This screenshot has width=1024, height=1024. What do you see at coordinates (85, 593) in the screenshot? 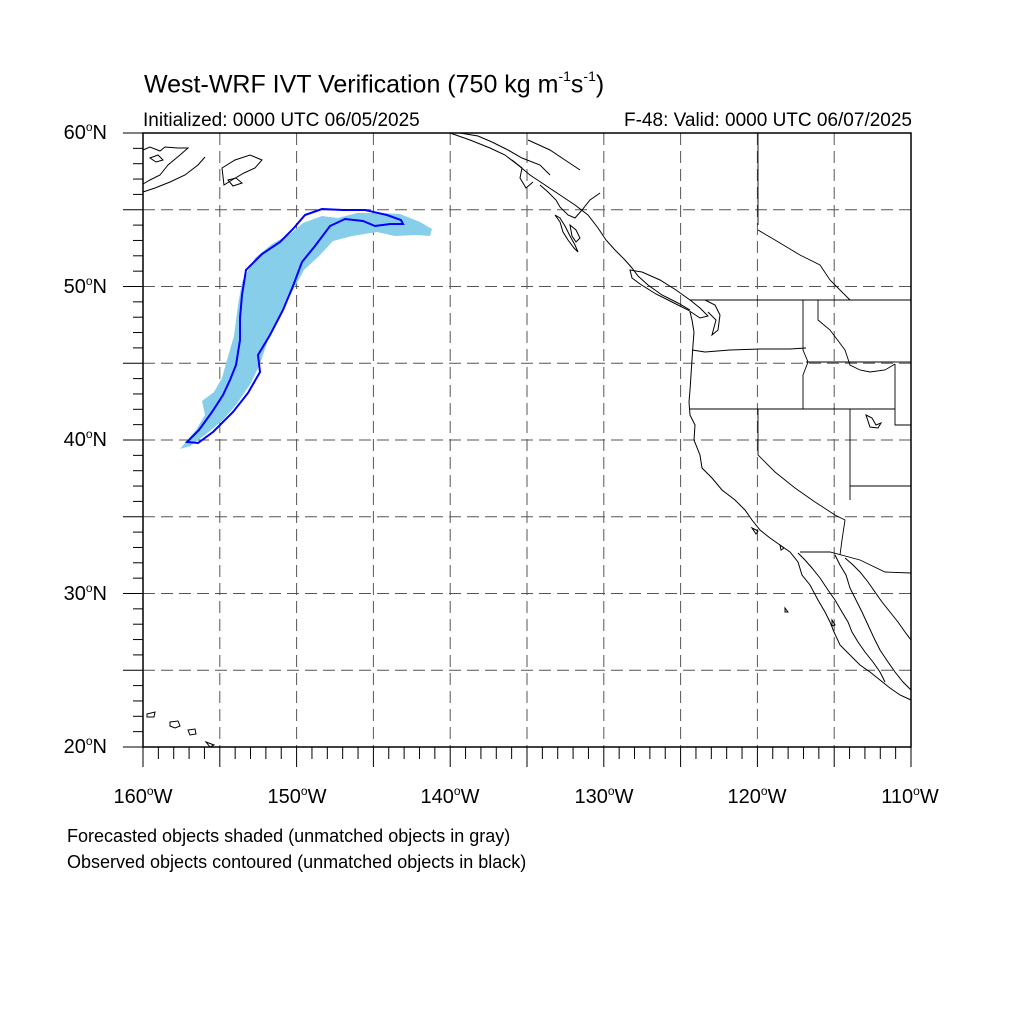
I see `lat-label-30: 30oN` at bounding box center [85, 593].